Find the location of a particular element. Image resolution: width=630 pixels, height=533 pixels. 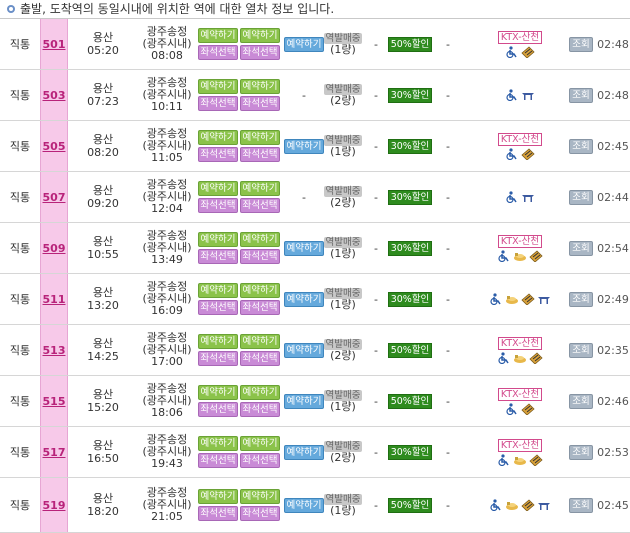

dash: - is located at coordinates (376, 146).